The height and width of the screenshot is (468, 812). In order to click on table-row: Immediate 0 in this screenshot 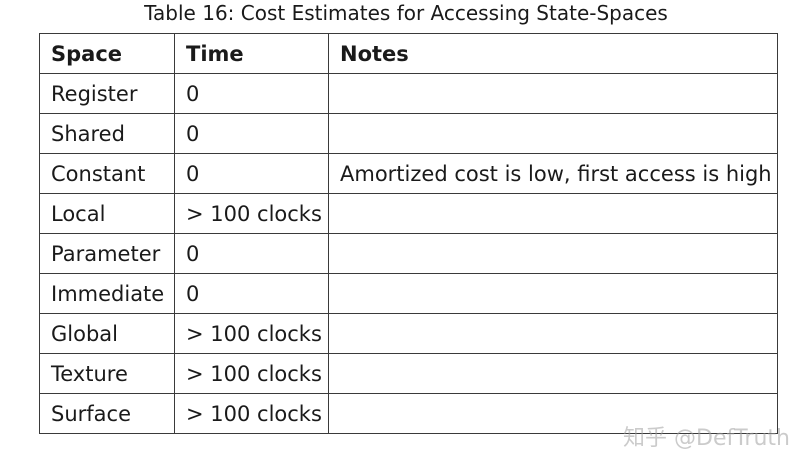, I will do `click(408, 293)`.